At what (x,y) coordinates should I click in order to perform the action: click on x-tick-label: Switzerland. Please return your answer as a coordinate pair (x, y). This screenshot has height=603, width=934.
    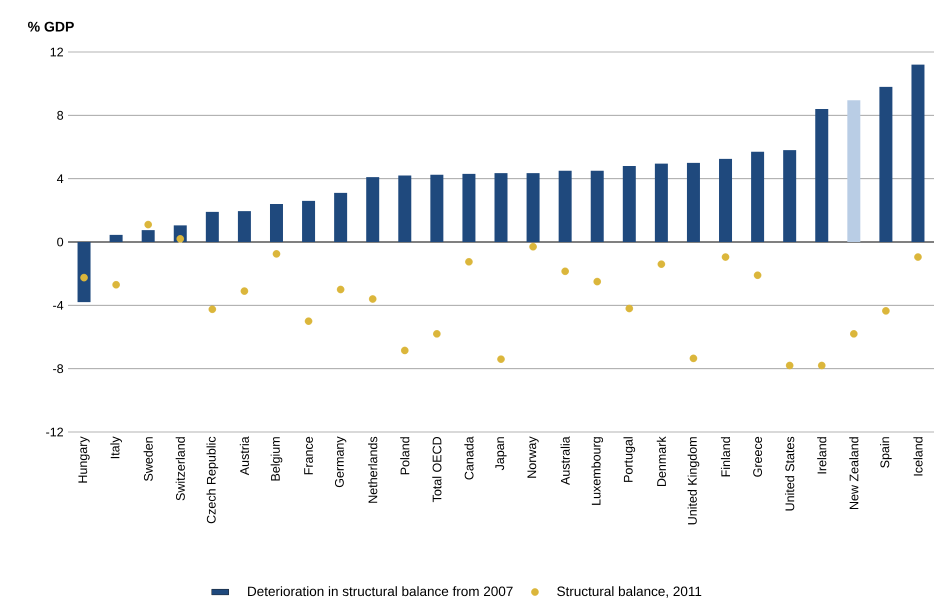
    Looking at the image, I should click on (180, 468).